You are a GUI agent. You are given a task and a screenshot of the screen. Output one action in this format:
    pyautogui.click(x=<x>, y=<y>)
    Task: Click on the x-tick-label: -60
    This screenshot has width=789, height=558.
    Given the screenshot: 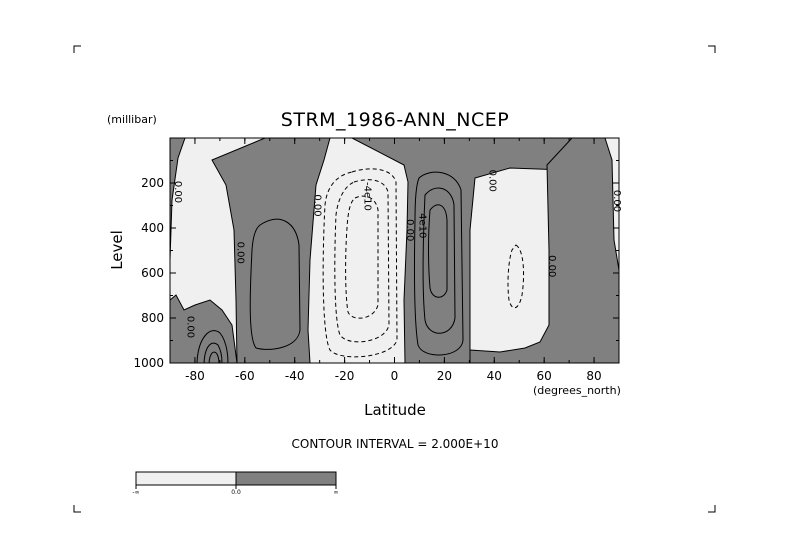 What is the action you would take?
    pyautogui.click(x=245, y=376)
    